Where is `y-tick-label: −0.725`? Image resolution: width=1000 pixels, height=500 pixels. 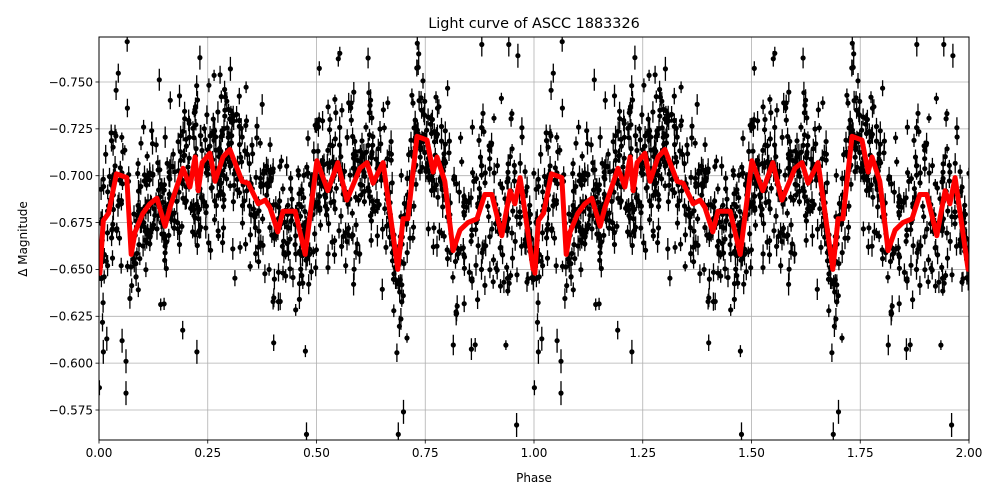
y-tick-label: −0.725 is located at coordinates (71, 129).